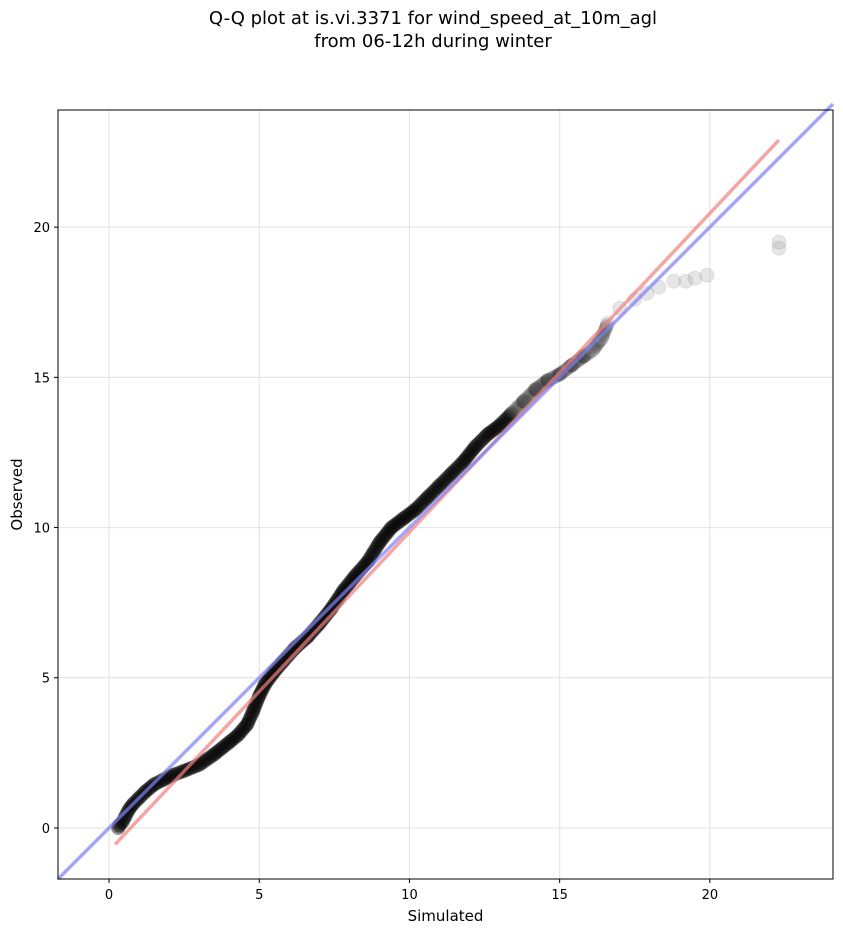 The image size is (843, 934). What do you see at coordinates (559, 895) in the screenshot?
I see `x-tick-label: 15` at bounding box center [559, 895].